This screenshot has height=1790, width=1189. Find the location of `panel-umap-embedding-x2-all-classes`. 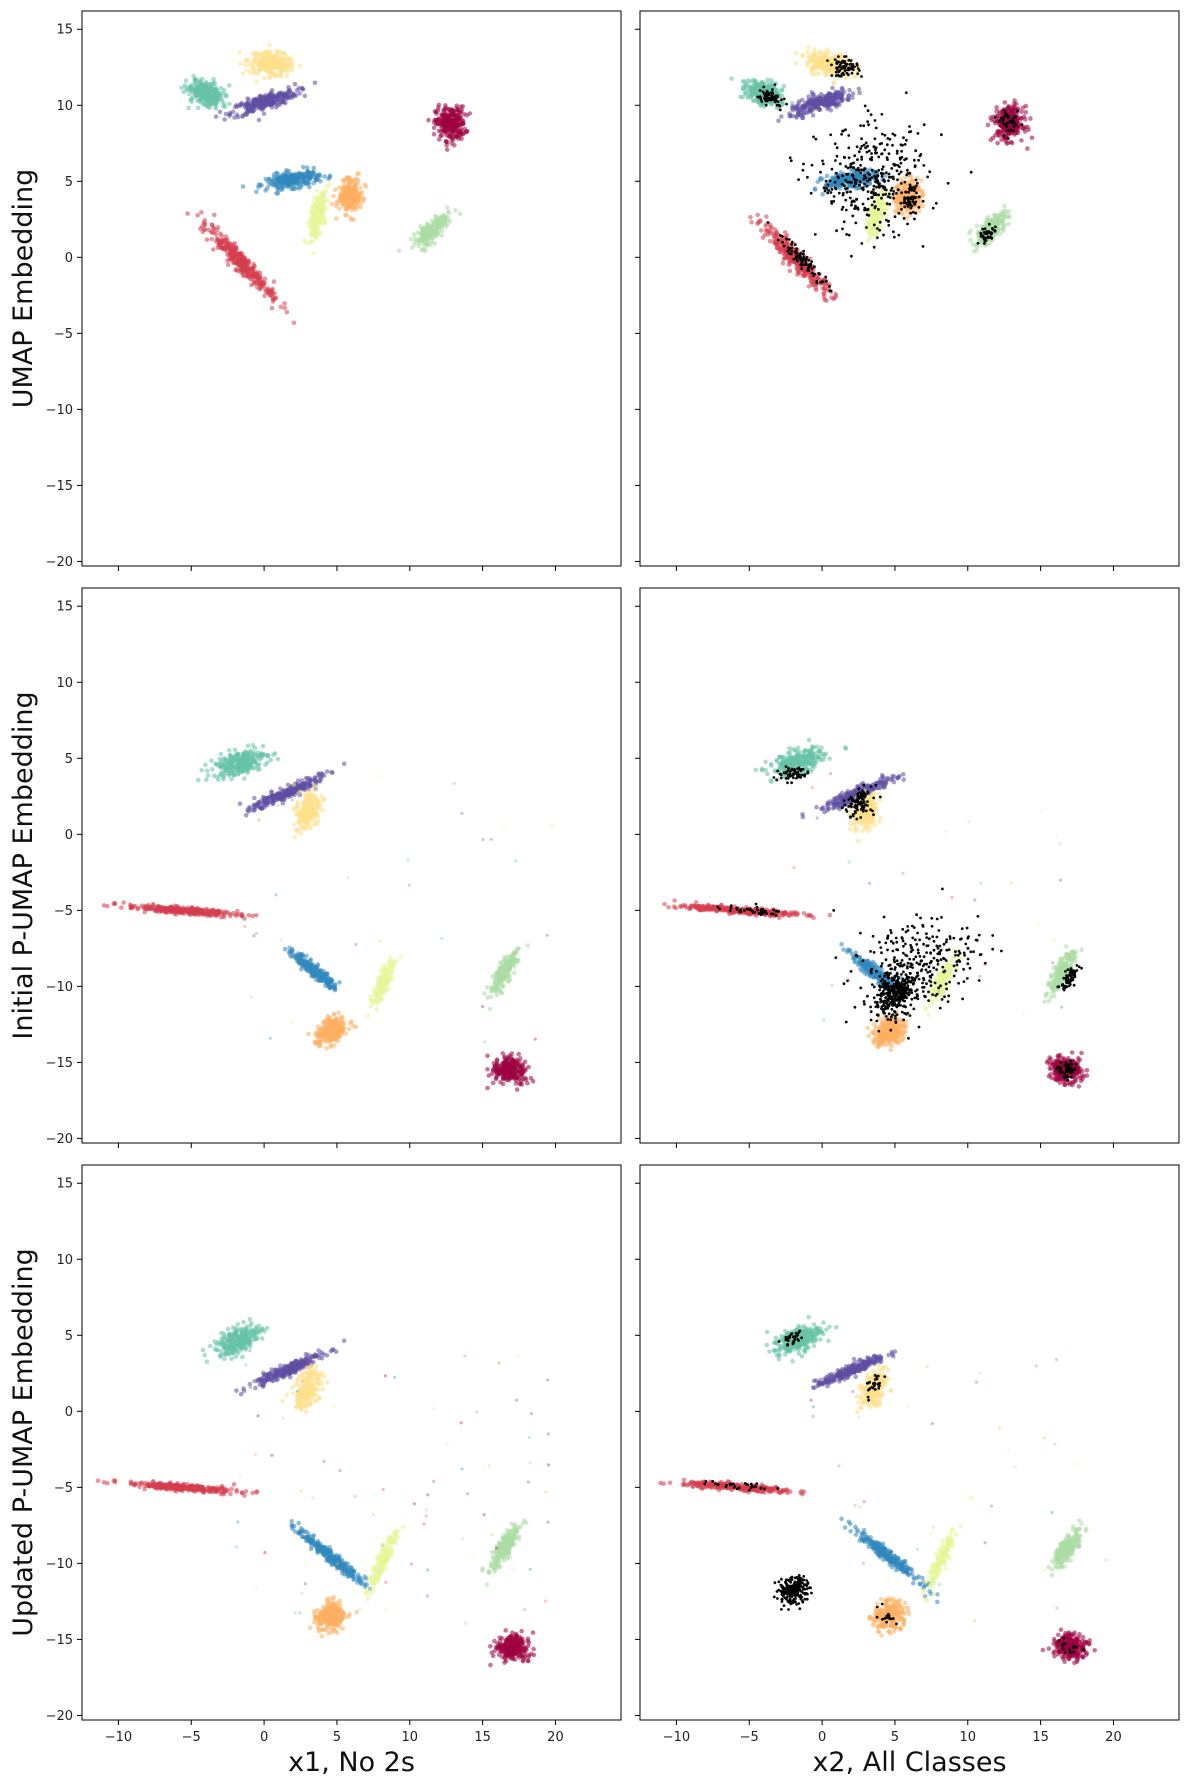

panel-umap-embedding-x2-all-classes is located at coordinates (907, 290).